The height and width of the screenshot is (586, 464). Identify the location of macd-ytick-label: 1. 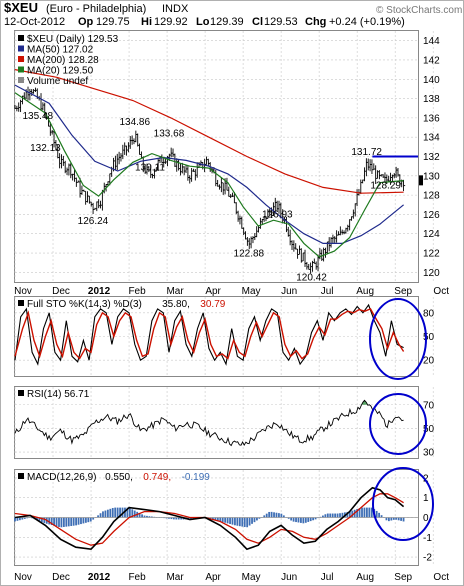
(426, 498).